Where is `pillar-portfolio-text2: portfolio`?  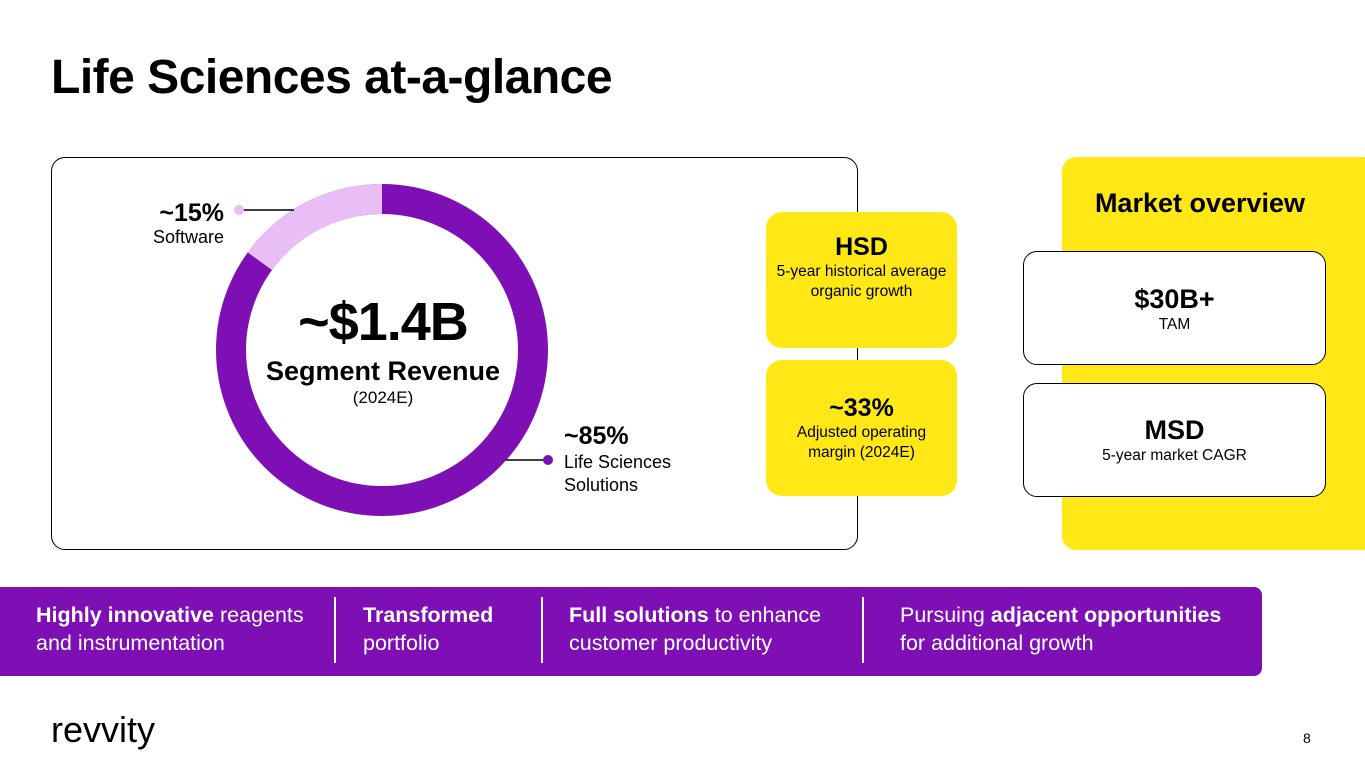 pillar-portfolio-text2: portfolio is located at coordinates (401, 643).